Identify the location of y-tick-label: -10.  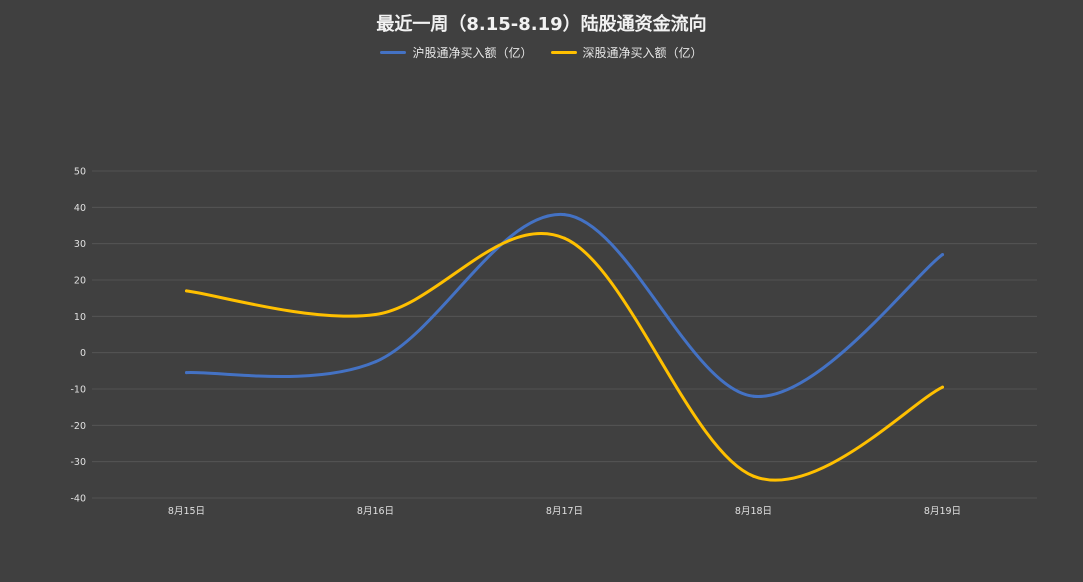
(78, 390).